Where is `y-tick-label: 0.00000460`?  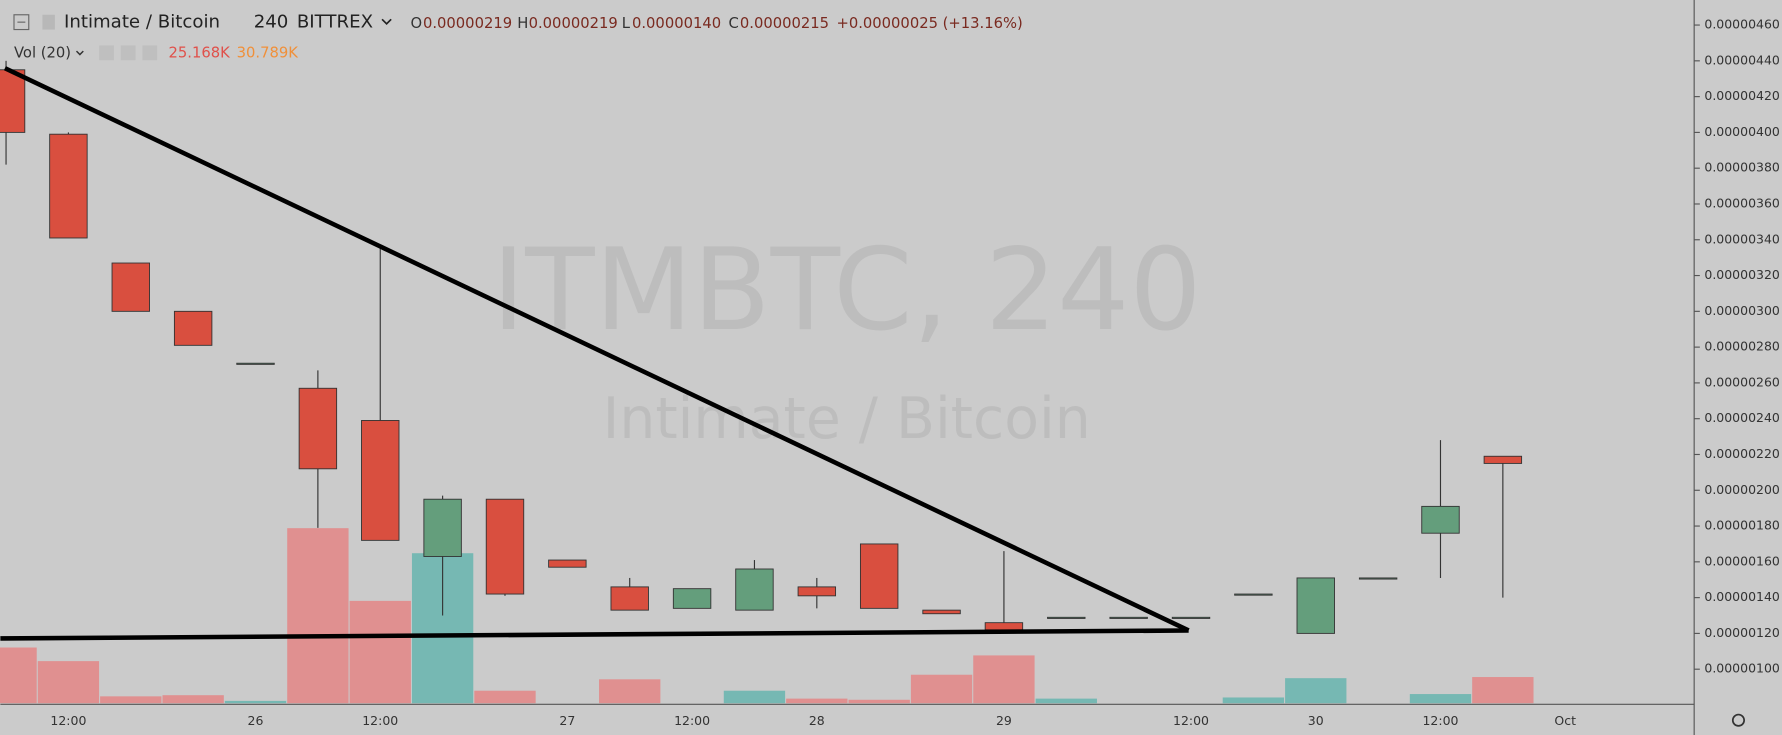
y-tick-label: 0.00000460 is located at coordinates (1742, 24).